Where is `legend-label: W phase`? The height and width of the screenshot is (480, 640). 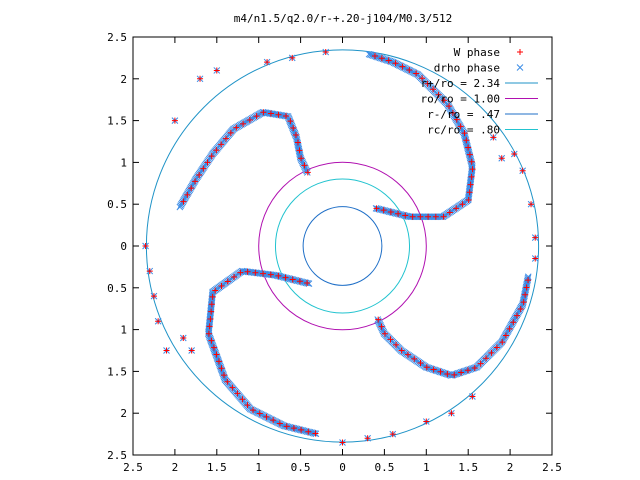 legend-label: W phase is located at coordinates (477, 52).